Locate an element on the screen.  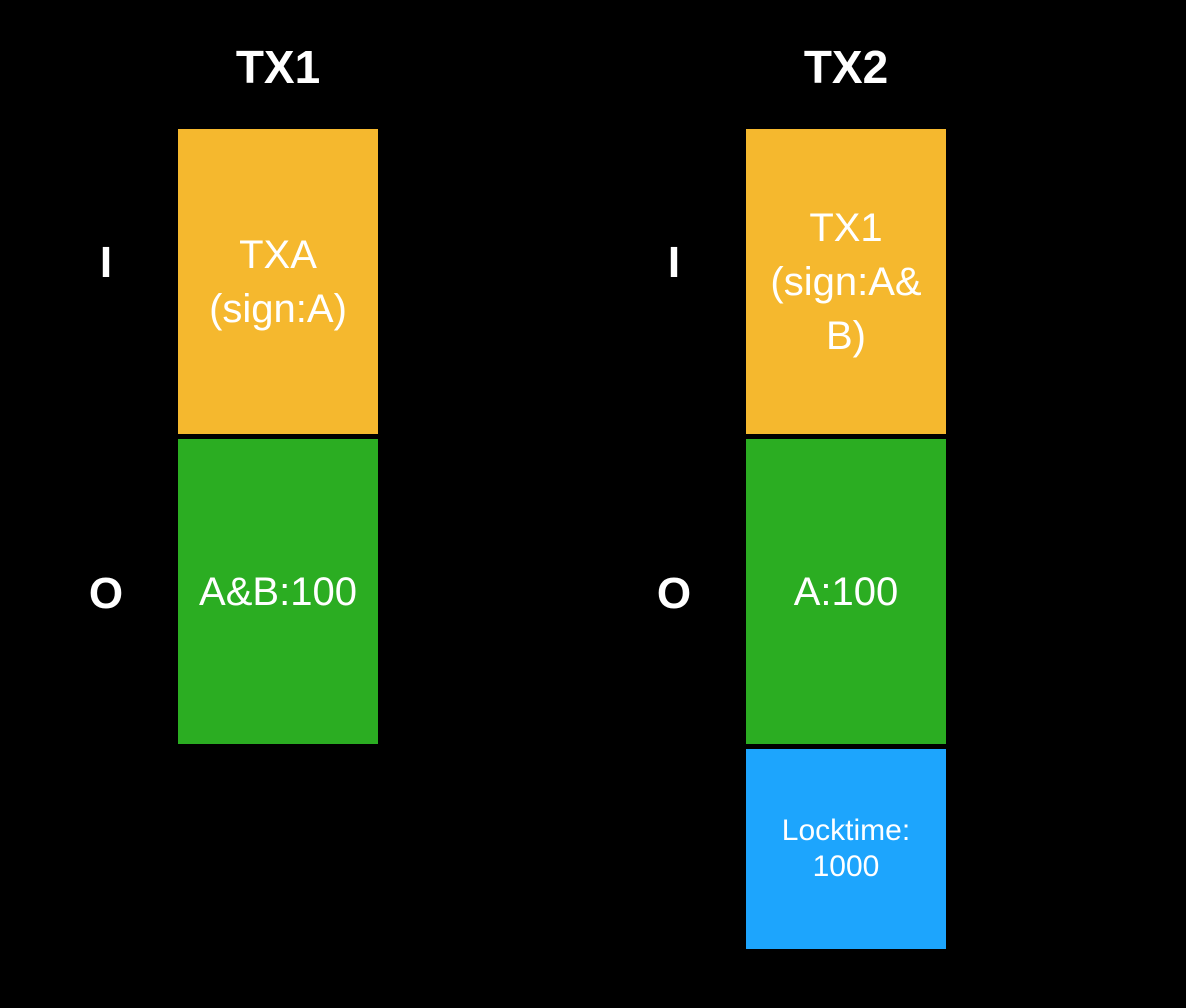
tx1-input-row-label: I is located at coordinates (106, 262).